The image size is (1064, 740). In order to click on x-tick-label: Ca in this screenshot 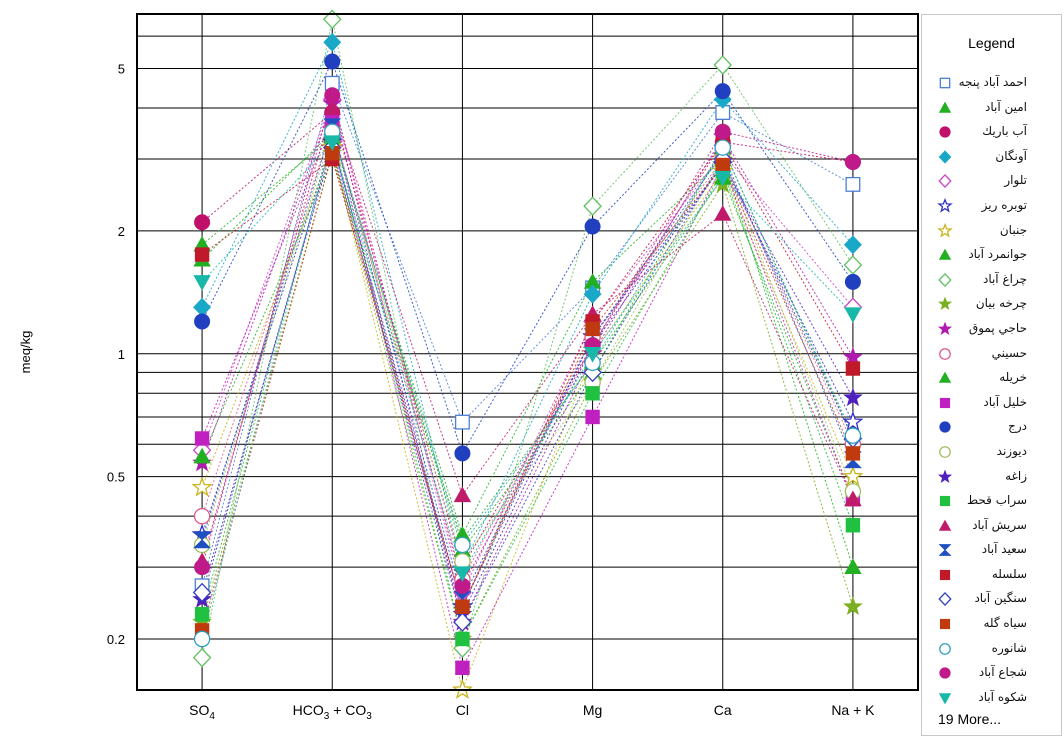, I will do `click(723, 710)`.